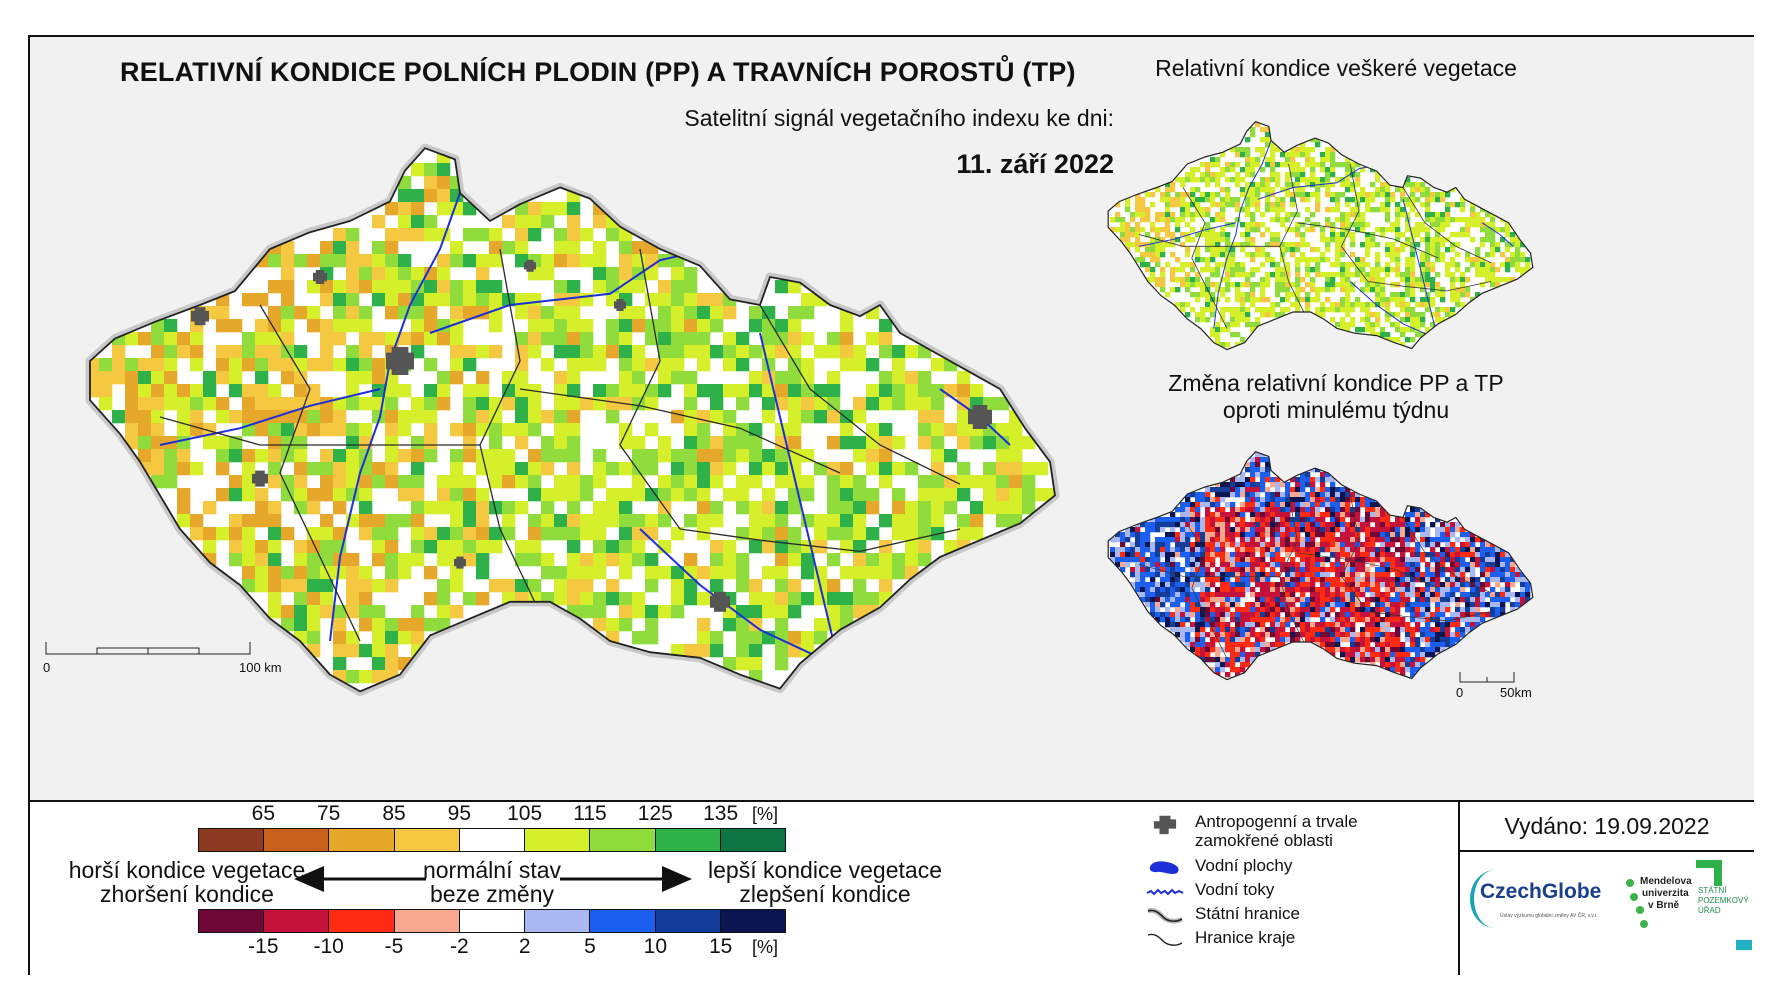 This screenshot has width=1772, height=1003. Describe the element at coordinates (765, 814) in the screenshot. I see `condition-unit: [%]` at that location.